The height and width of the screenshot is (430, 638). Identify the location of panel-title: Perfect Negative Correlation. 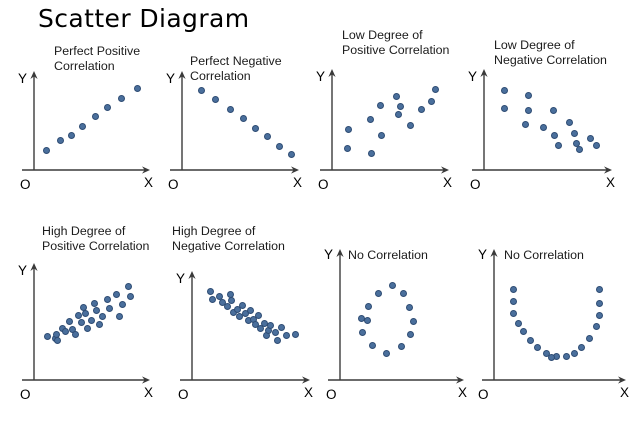
(236, 68).